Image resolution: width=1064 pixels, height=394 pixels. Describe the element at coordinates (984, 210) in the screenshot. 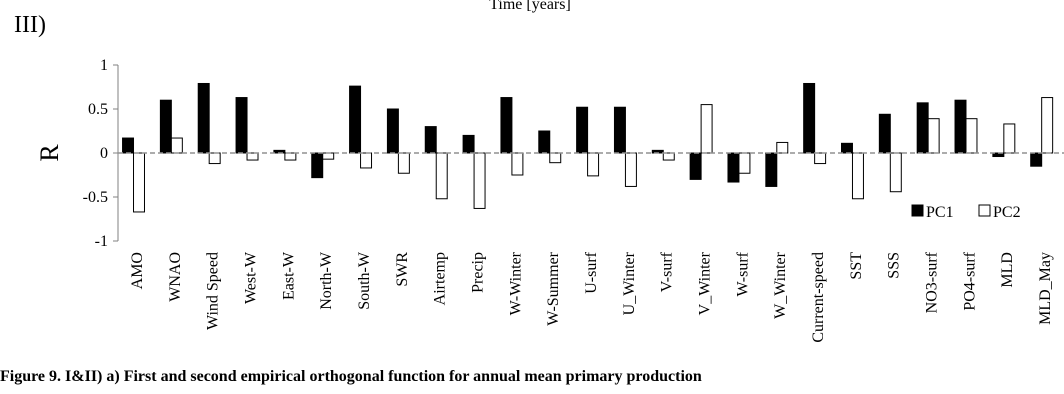

I see `legend-swatch-pc2` at that location.